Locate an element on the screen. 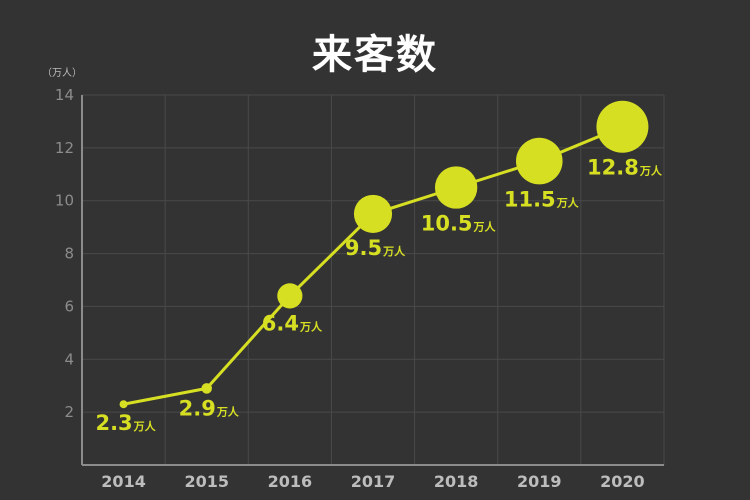  data-label: 9.5万人 is located at coordinates (375, 248).